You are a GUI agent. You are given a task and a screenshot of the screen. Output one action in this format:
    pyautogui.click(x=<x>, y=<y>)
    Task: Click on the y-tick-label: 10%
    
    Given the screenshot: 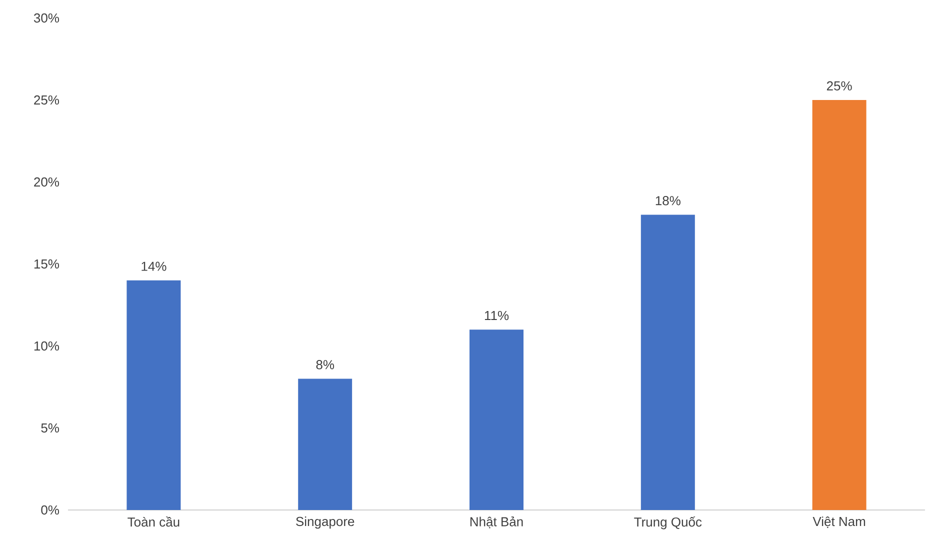 What is the action you would take?
    pyautogui.click(x=47, y=346)
    